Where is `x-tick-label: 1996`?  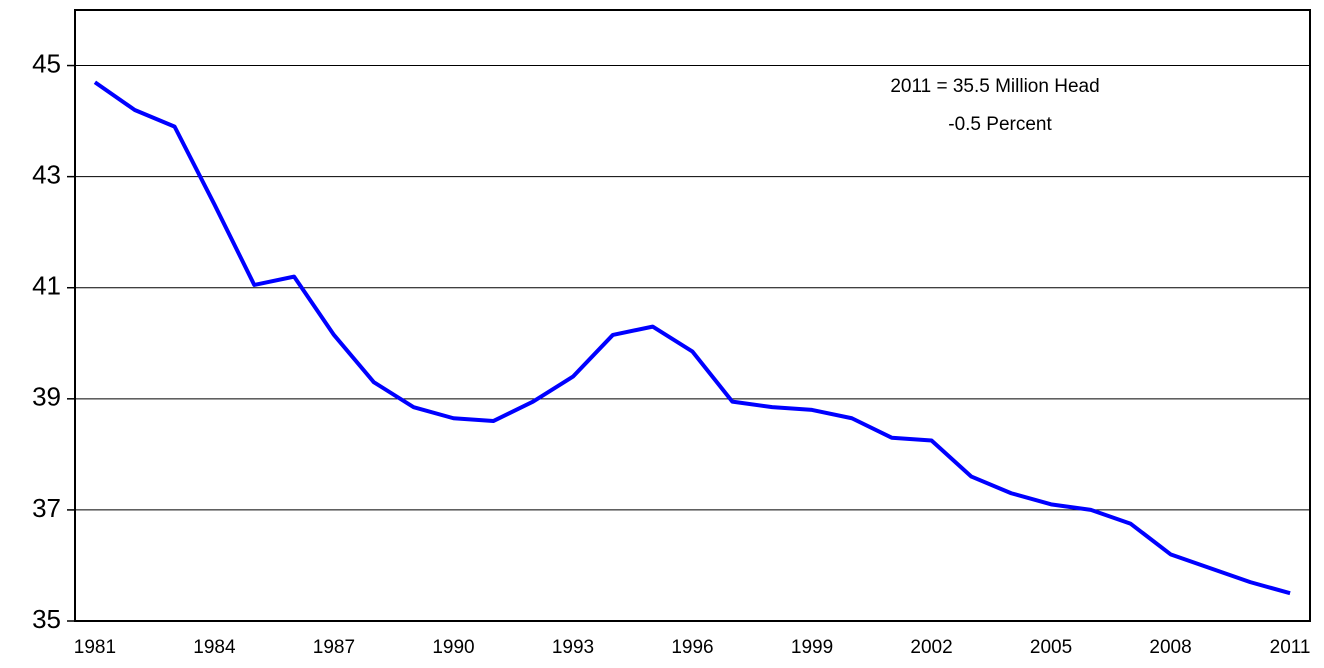
x-tick-label: 1996 is located at coordinates (692, 647).